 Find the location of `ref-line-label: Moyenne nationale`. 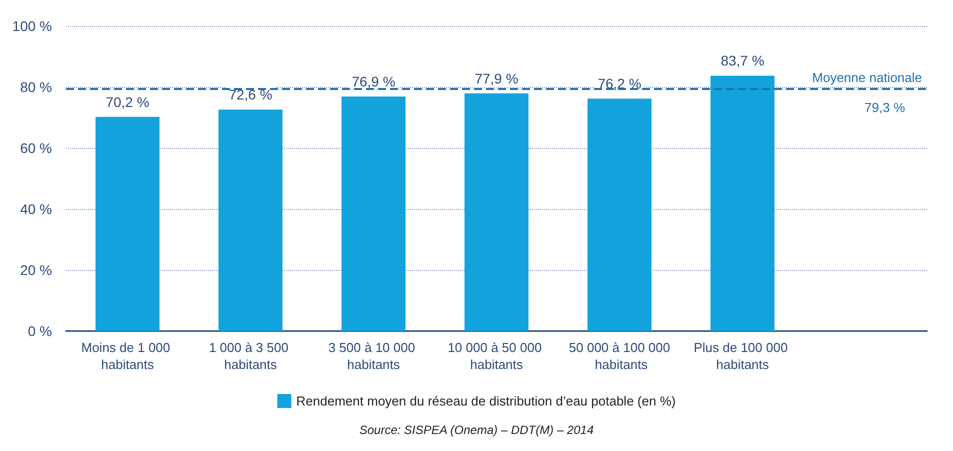

ref-line-label: Moyenne nationale is located at coordinates (867, 78).